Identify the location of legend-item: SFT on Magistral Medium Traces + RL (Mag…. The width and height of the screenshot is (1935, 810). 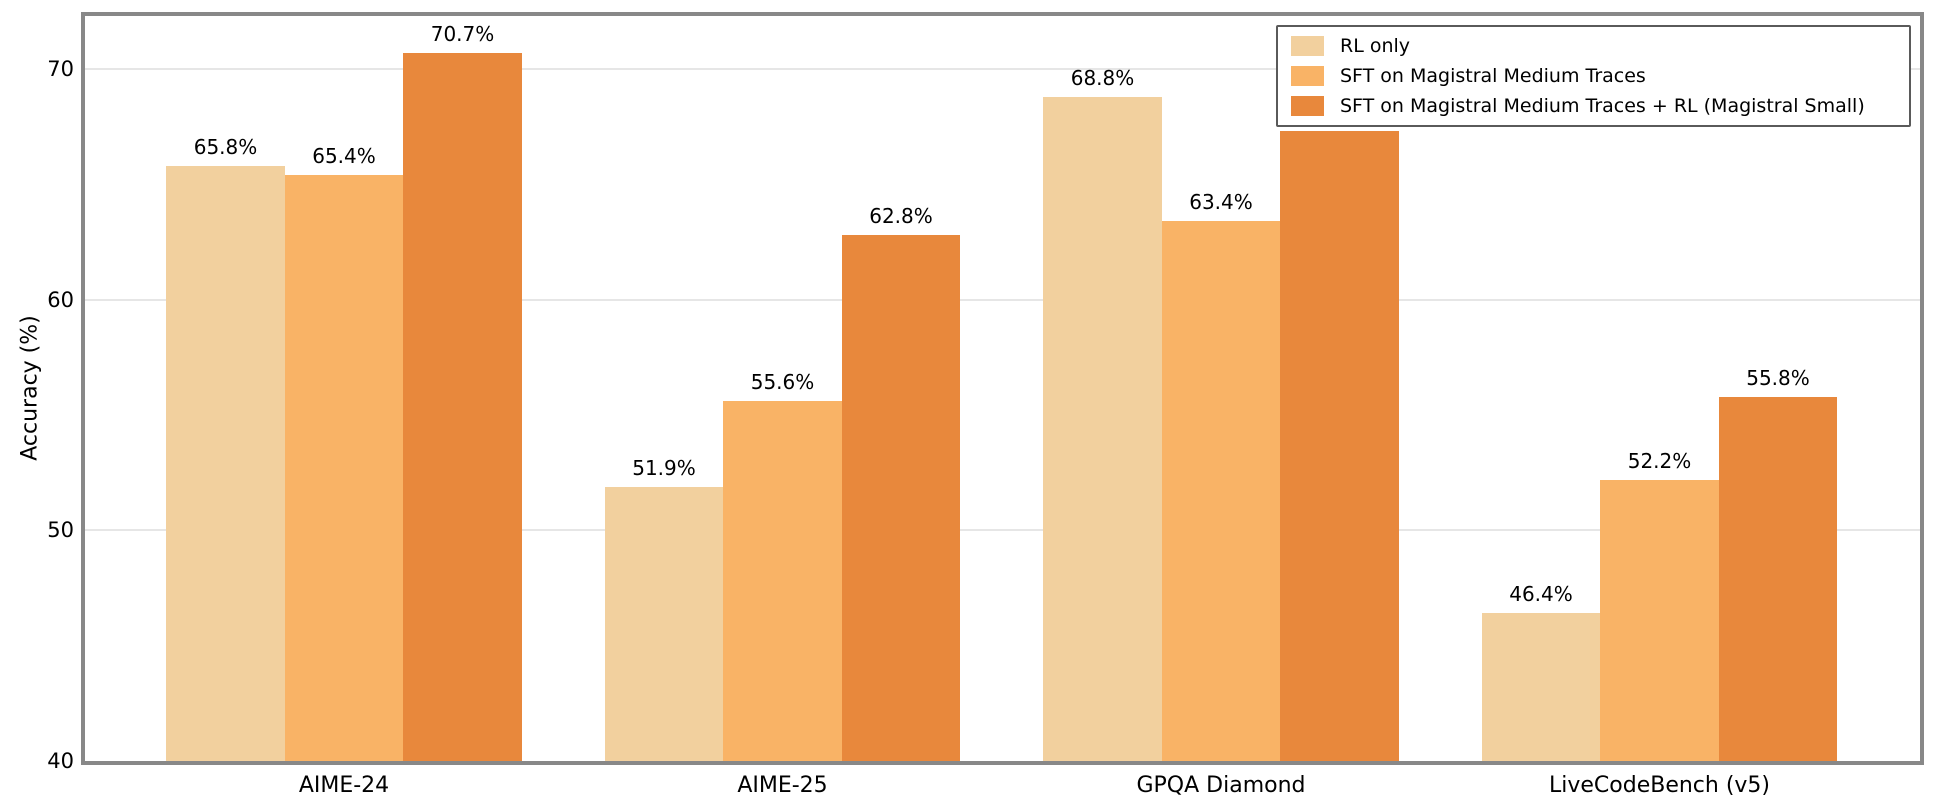
(1593, 106).